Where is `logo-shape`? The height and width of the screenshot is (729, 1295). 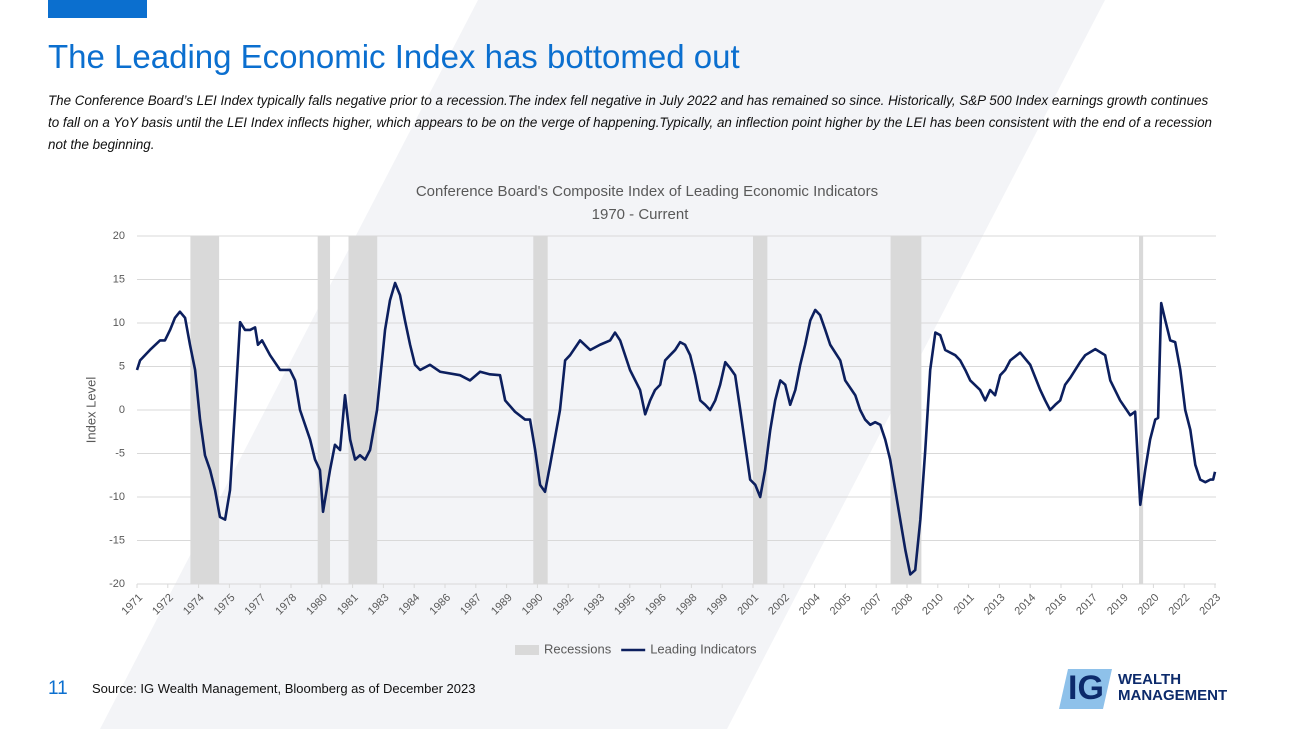 logo-shape is located at coordinates (1085, 689).